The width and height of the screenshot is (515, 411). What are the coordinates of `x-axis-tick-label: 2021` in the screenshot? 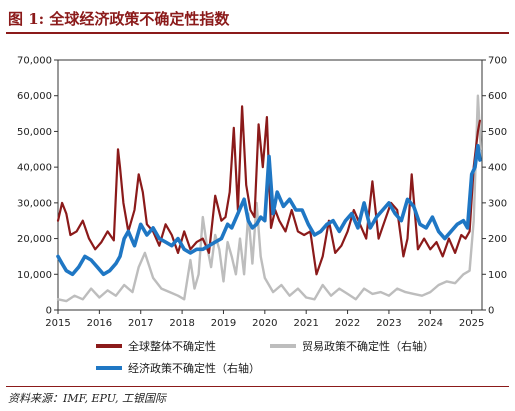 It's located at (305, 323).